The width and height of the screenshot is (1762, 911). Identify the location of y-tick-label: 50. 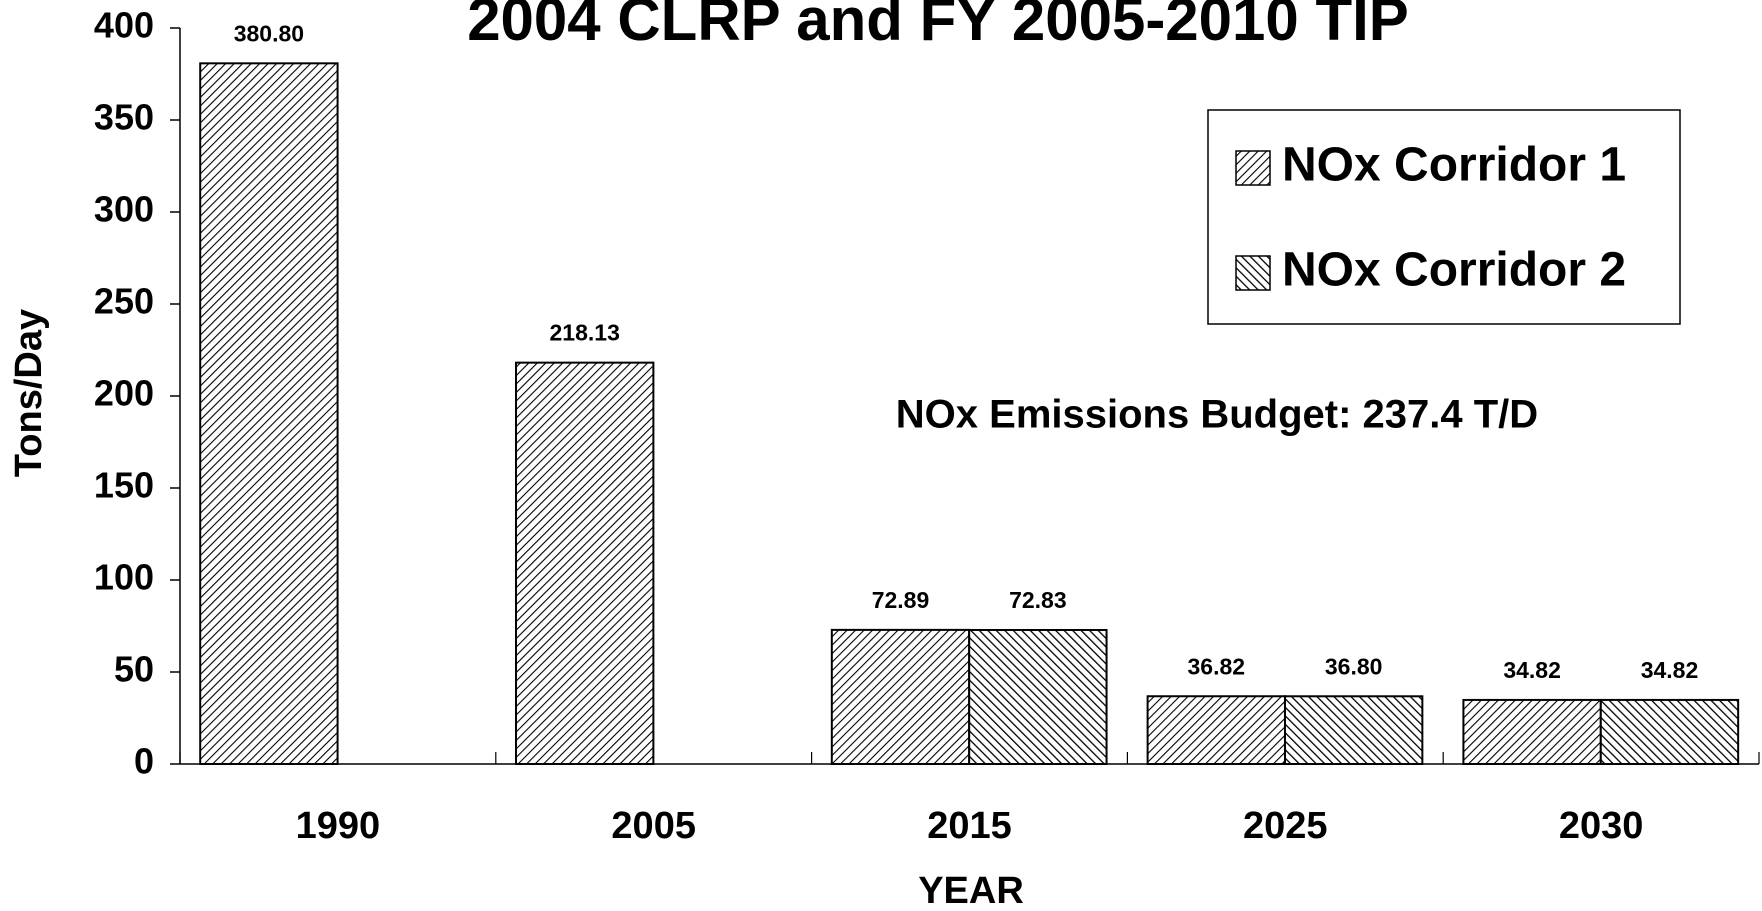
(134, 669).